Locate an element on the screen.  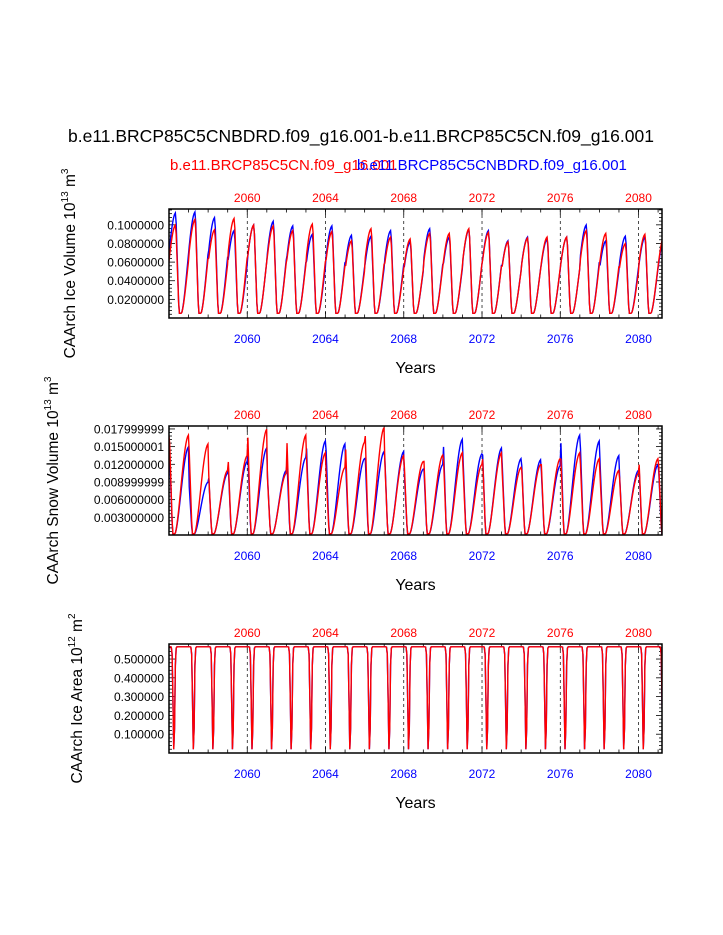
y-axis-label: CAArch Ice Area 1012 m2 is located at coordinates (76, 698).